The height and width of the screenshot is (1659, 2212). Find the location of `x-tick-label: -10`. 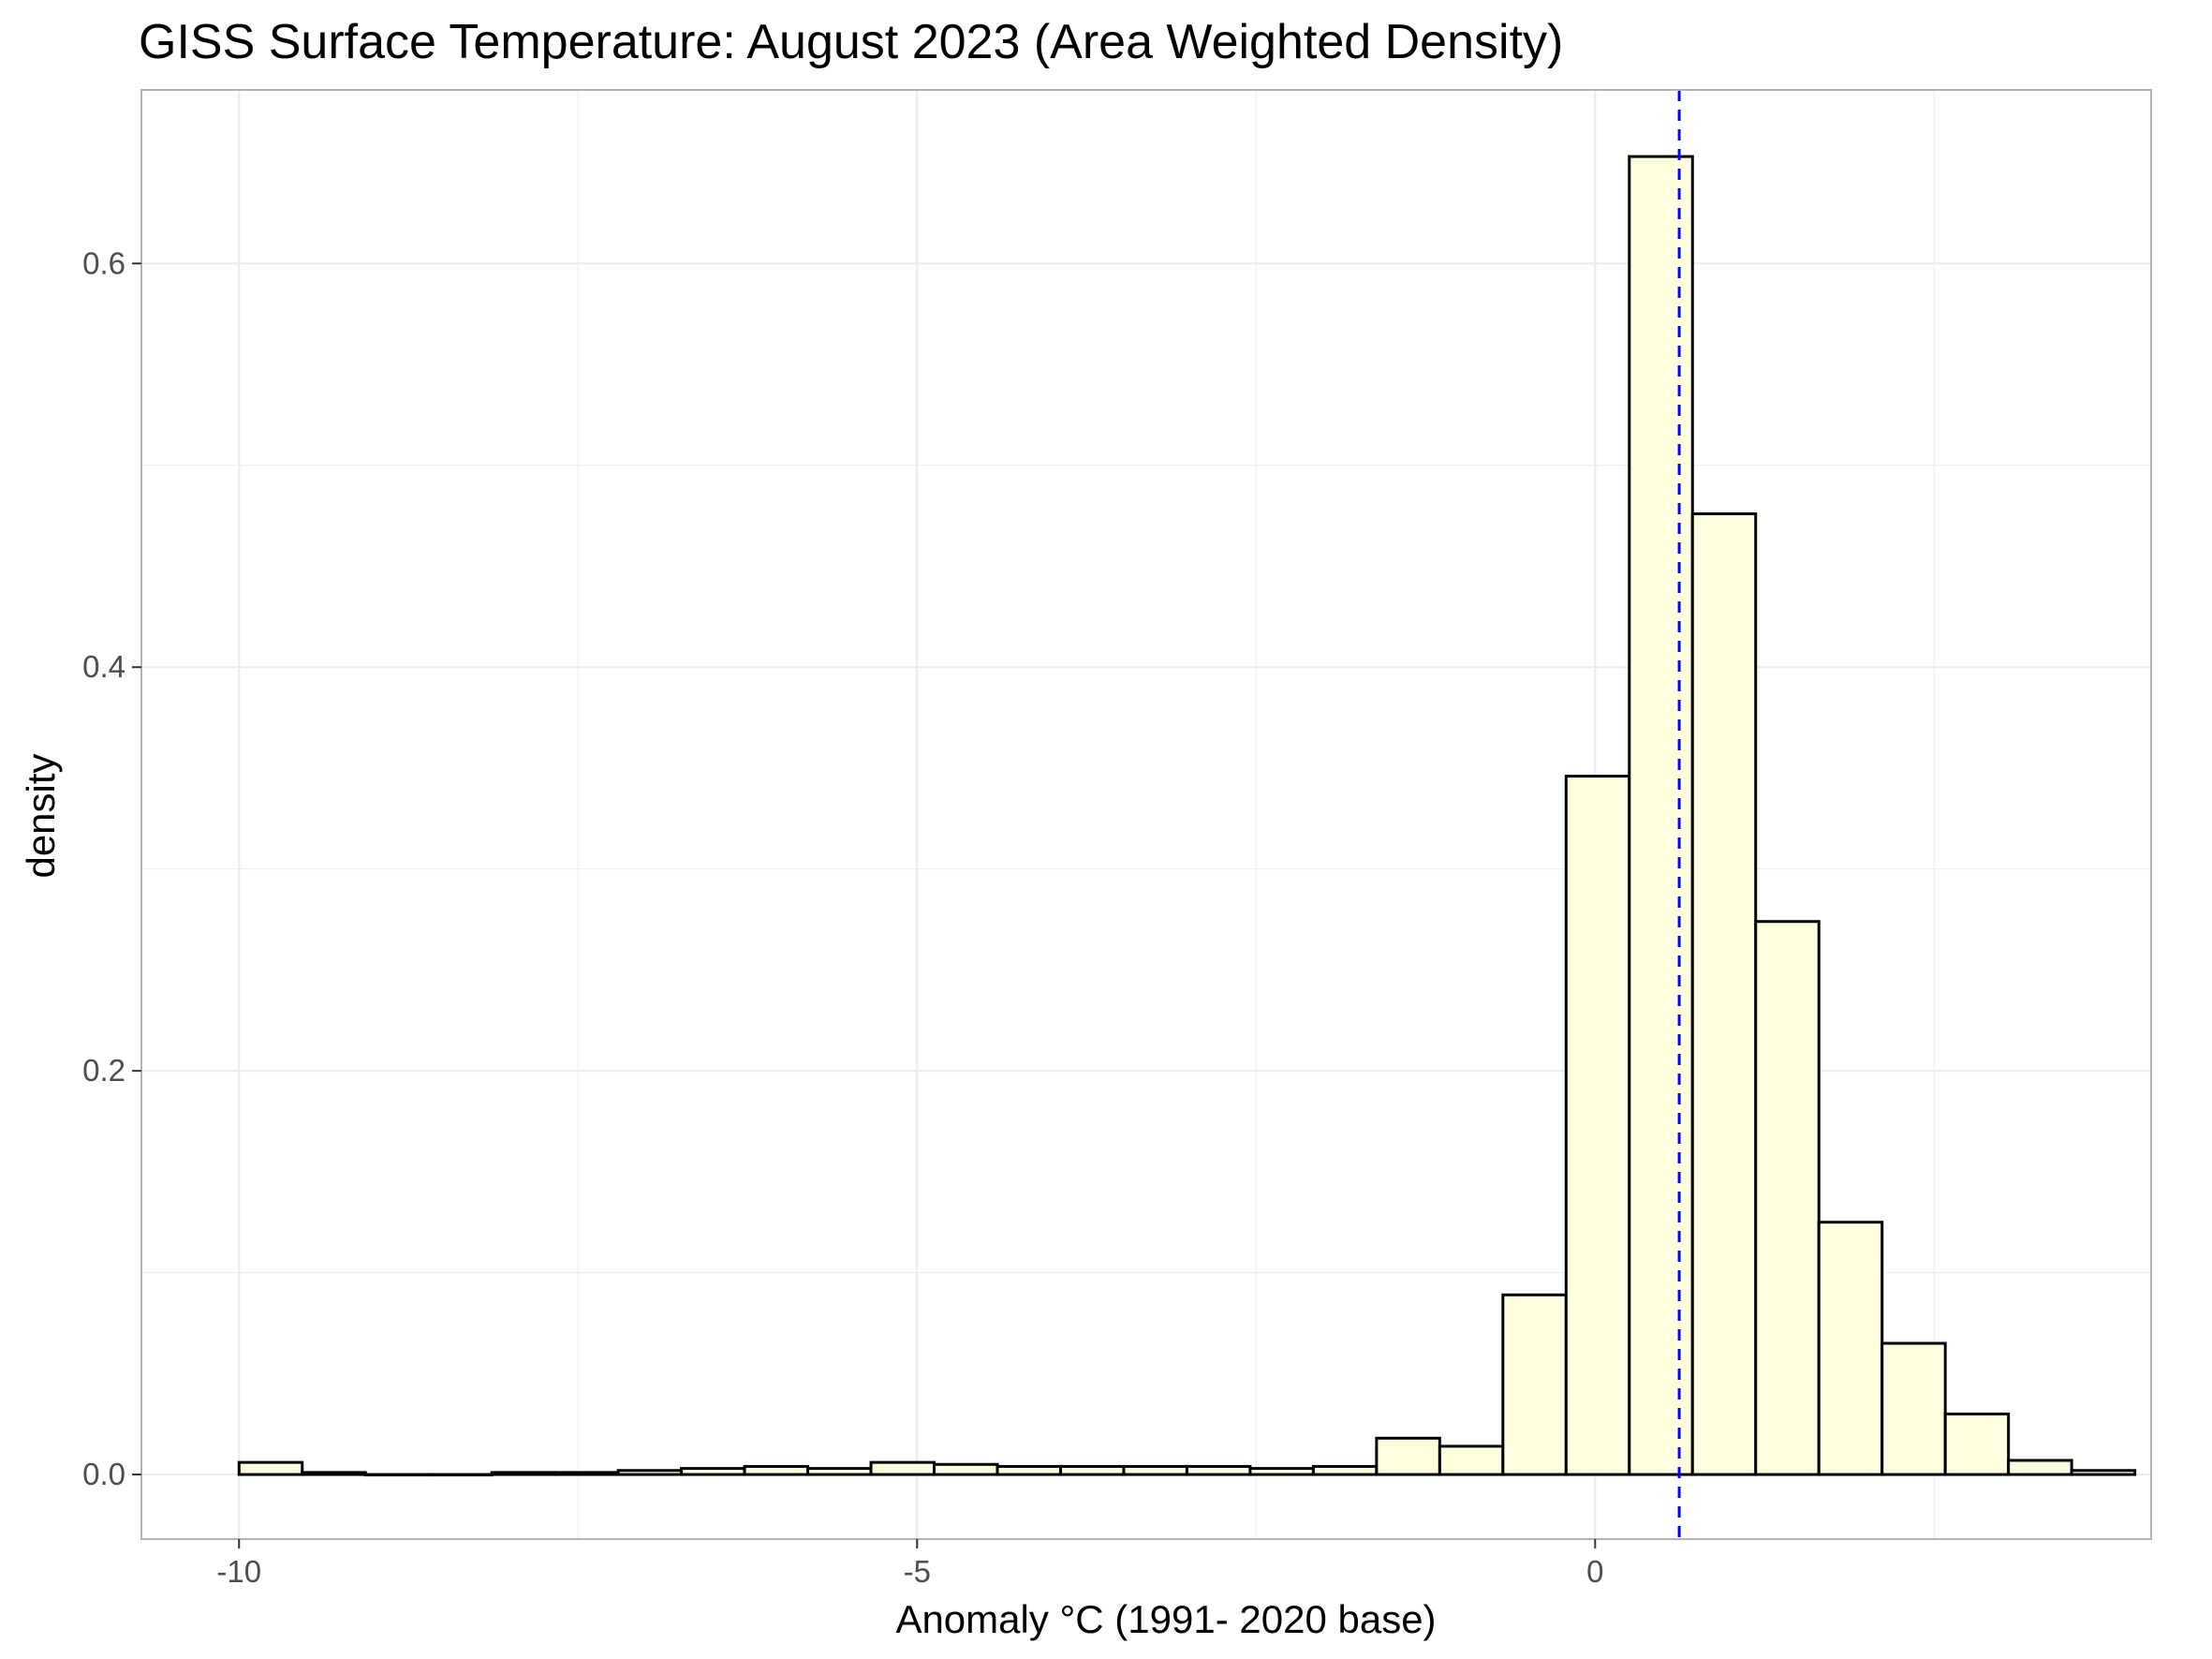

x-tick-label: -10 is located at coordinates (239, 1572).